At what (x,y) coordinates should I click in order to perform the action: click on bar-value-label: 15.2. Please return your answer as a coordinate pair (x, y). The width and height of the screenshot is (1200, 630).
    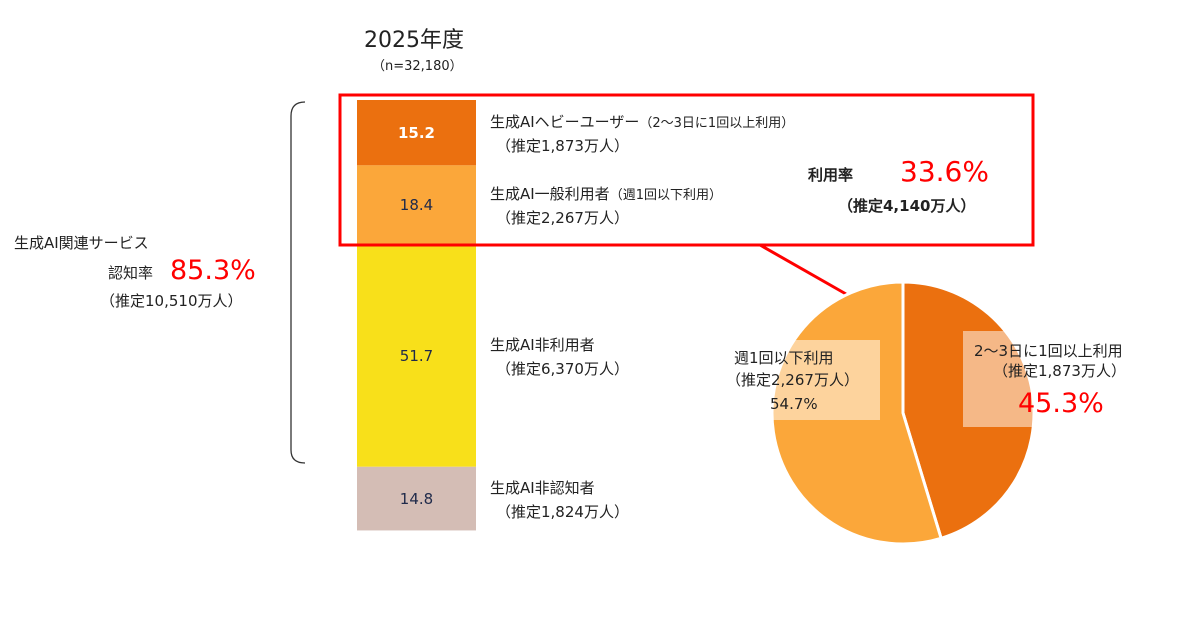
    Looking at the image, I should click on (416, 132).